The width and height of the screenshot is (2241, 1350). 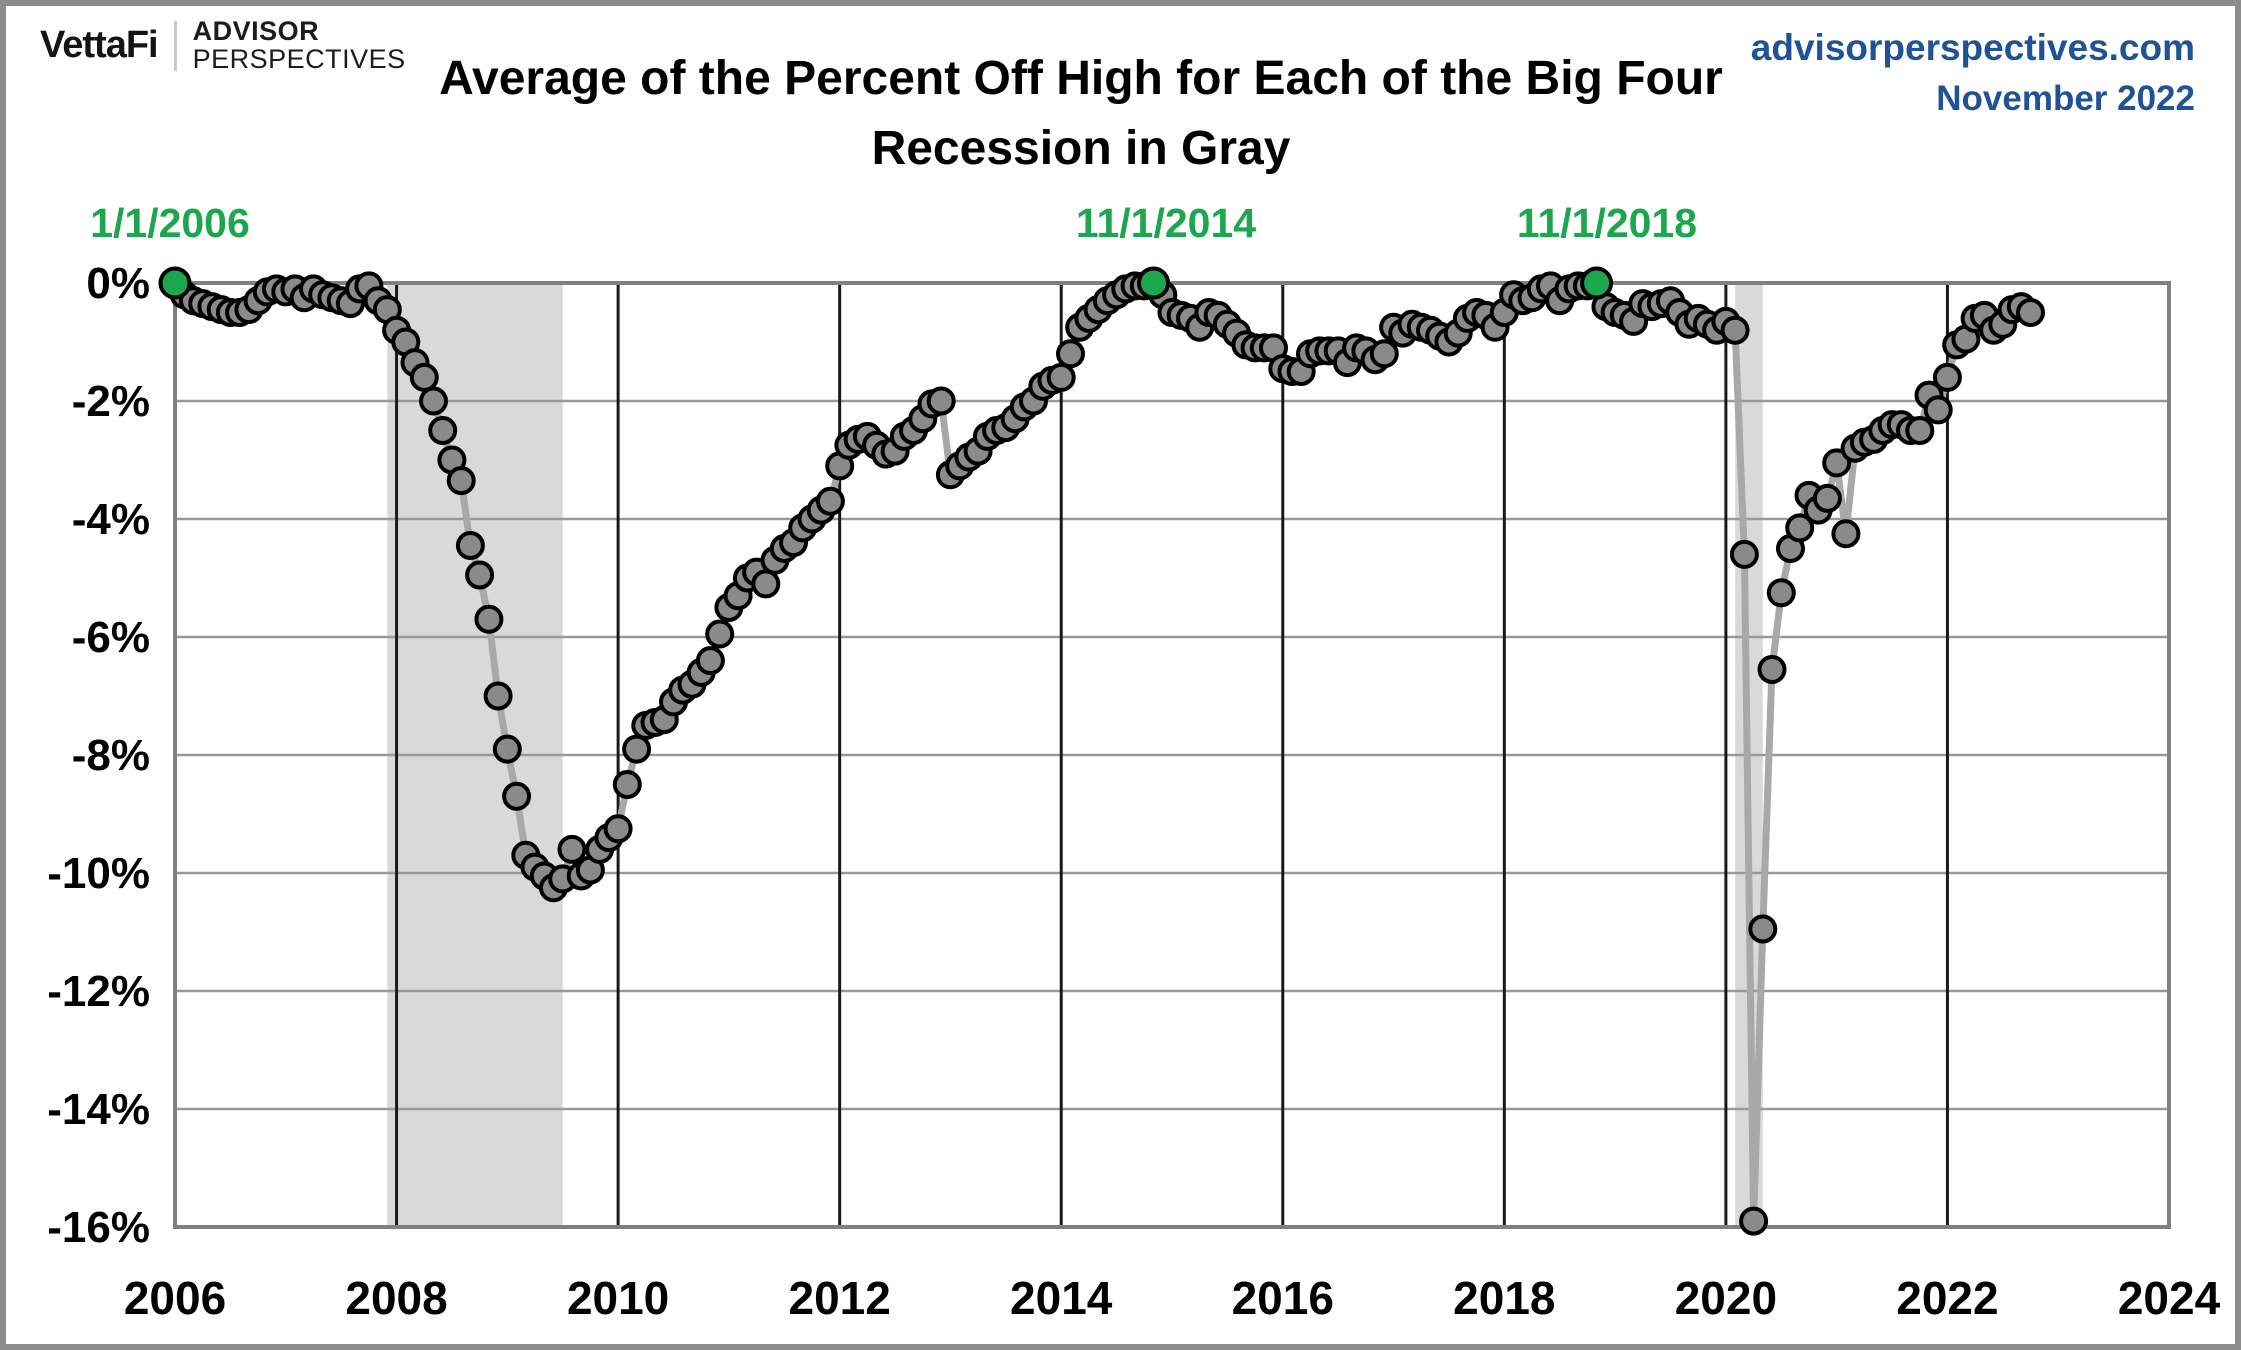 What do you see at coordinates (111, 637) in the screenshot?
I see `y-axis-tick: -6%` at bounding box center [111, 637].